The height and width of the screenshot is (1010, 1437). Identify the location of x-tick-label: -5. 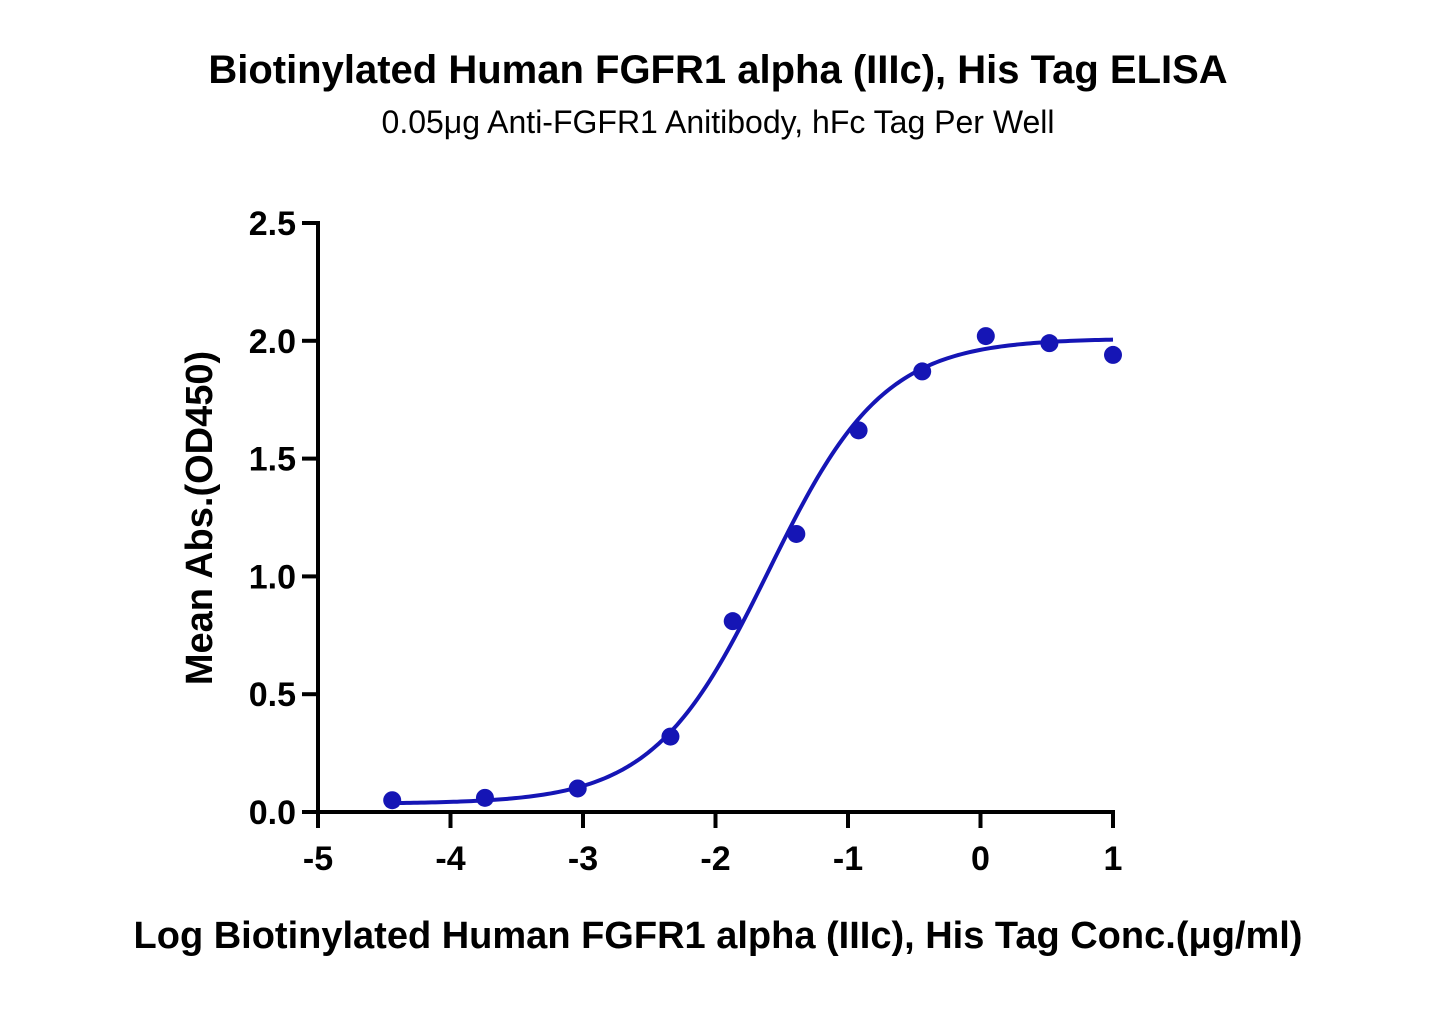
(318, 859).